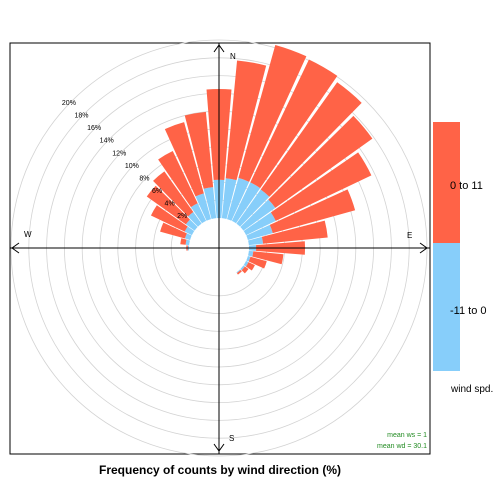 The height and width of the screenshot is (504, 504). Describe the element at coordinates (407, 435) in the screenshot. I see `annotation-mean-ws: mean ws = 1` at that location.